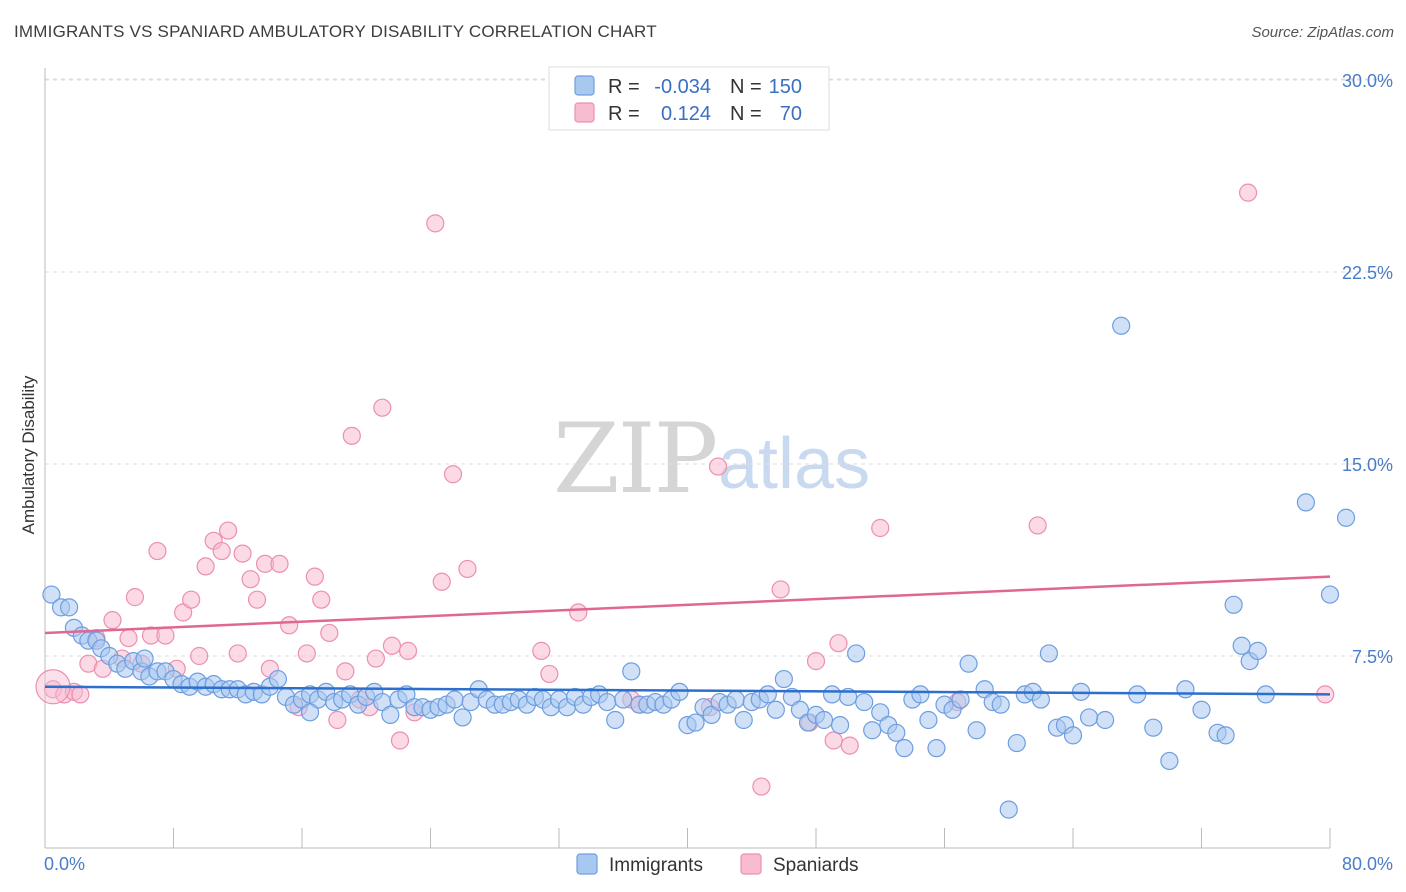 This screenshot has height=892, width=1406. Describe the element at coordinates (1372, 657) in the screenshot. I see `y-tick-label-0: 7.5%` at that location.